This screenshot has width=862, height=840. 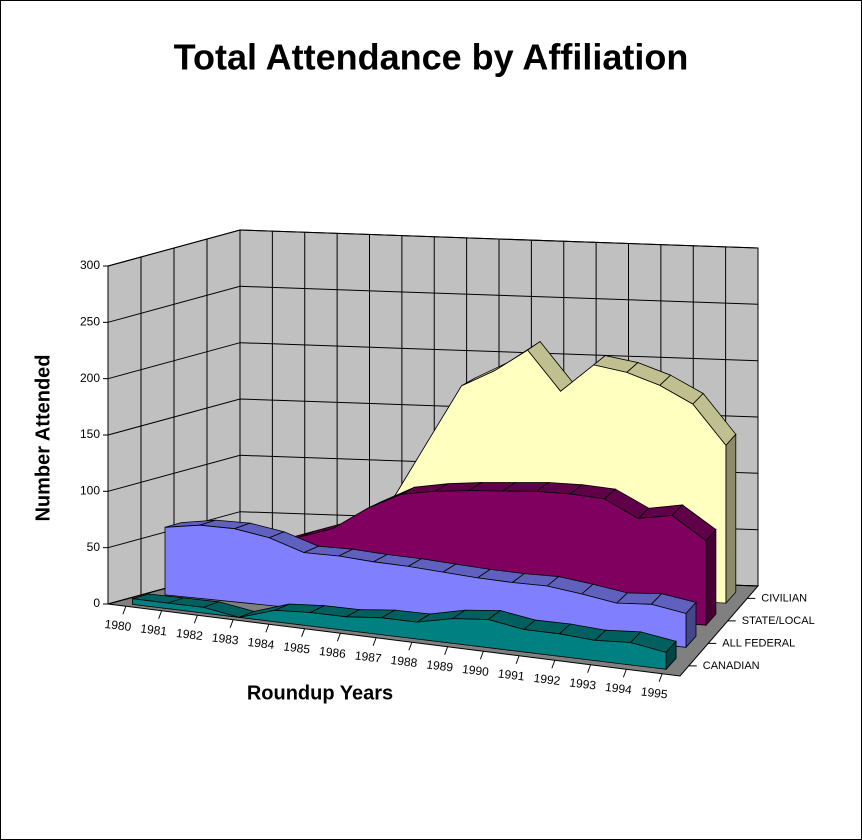 What do you see at coordinates (189, 634) in the screenshot?
I see `x-tick-label: 1982` at bounding box center [189, 634].